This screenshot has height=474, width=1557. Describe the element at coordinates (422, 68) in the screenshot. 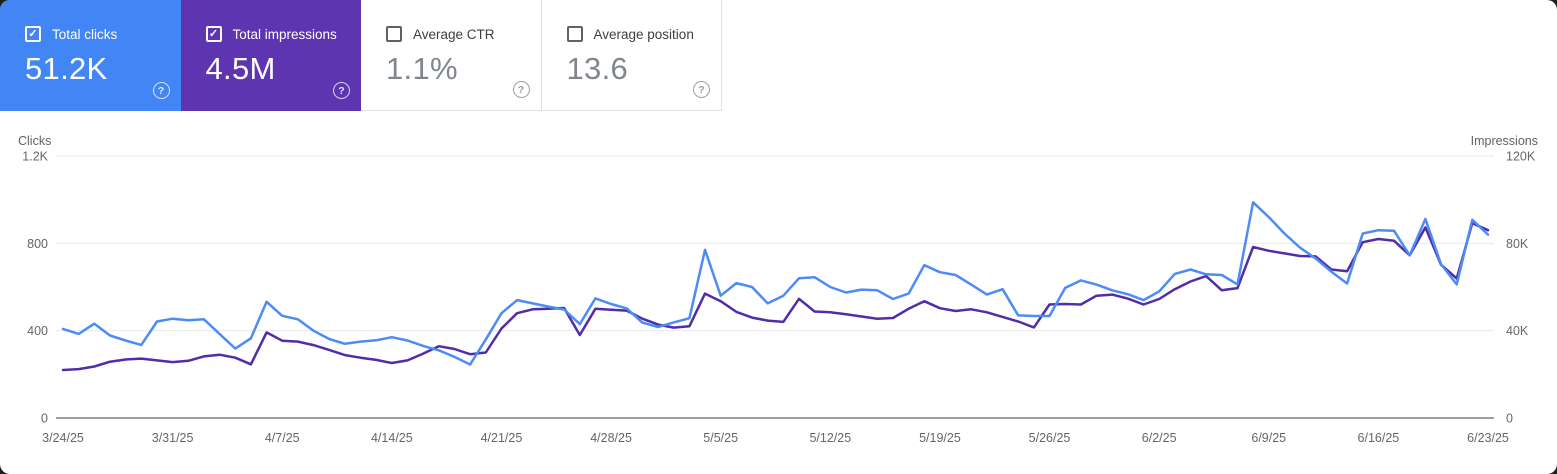

I see `average-ctr-value: 1.1%` at that location.